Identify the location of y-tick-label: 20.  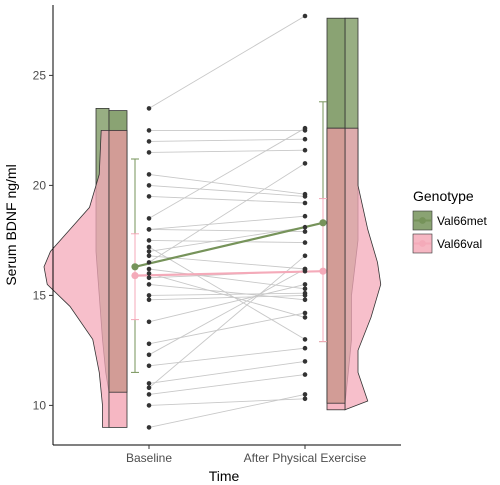
(40, 185).